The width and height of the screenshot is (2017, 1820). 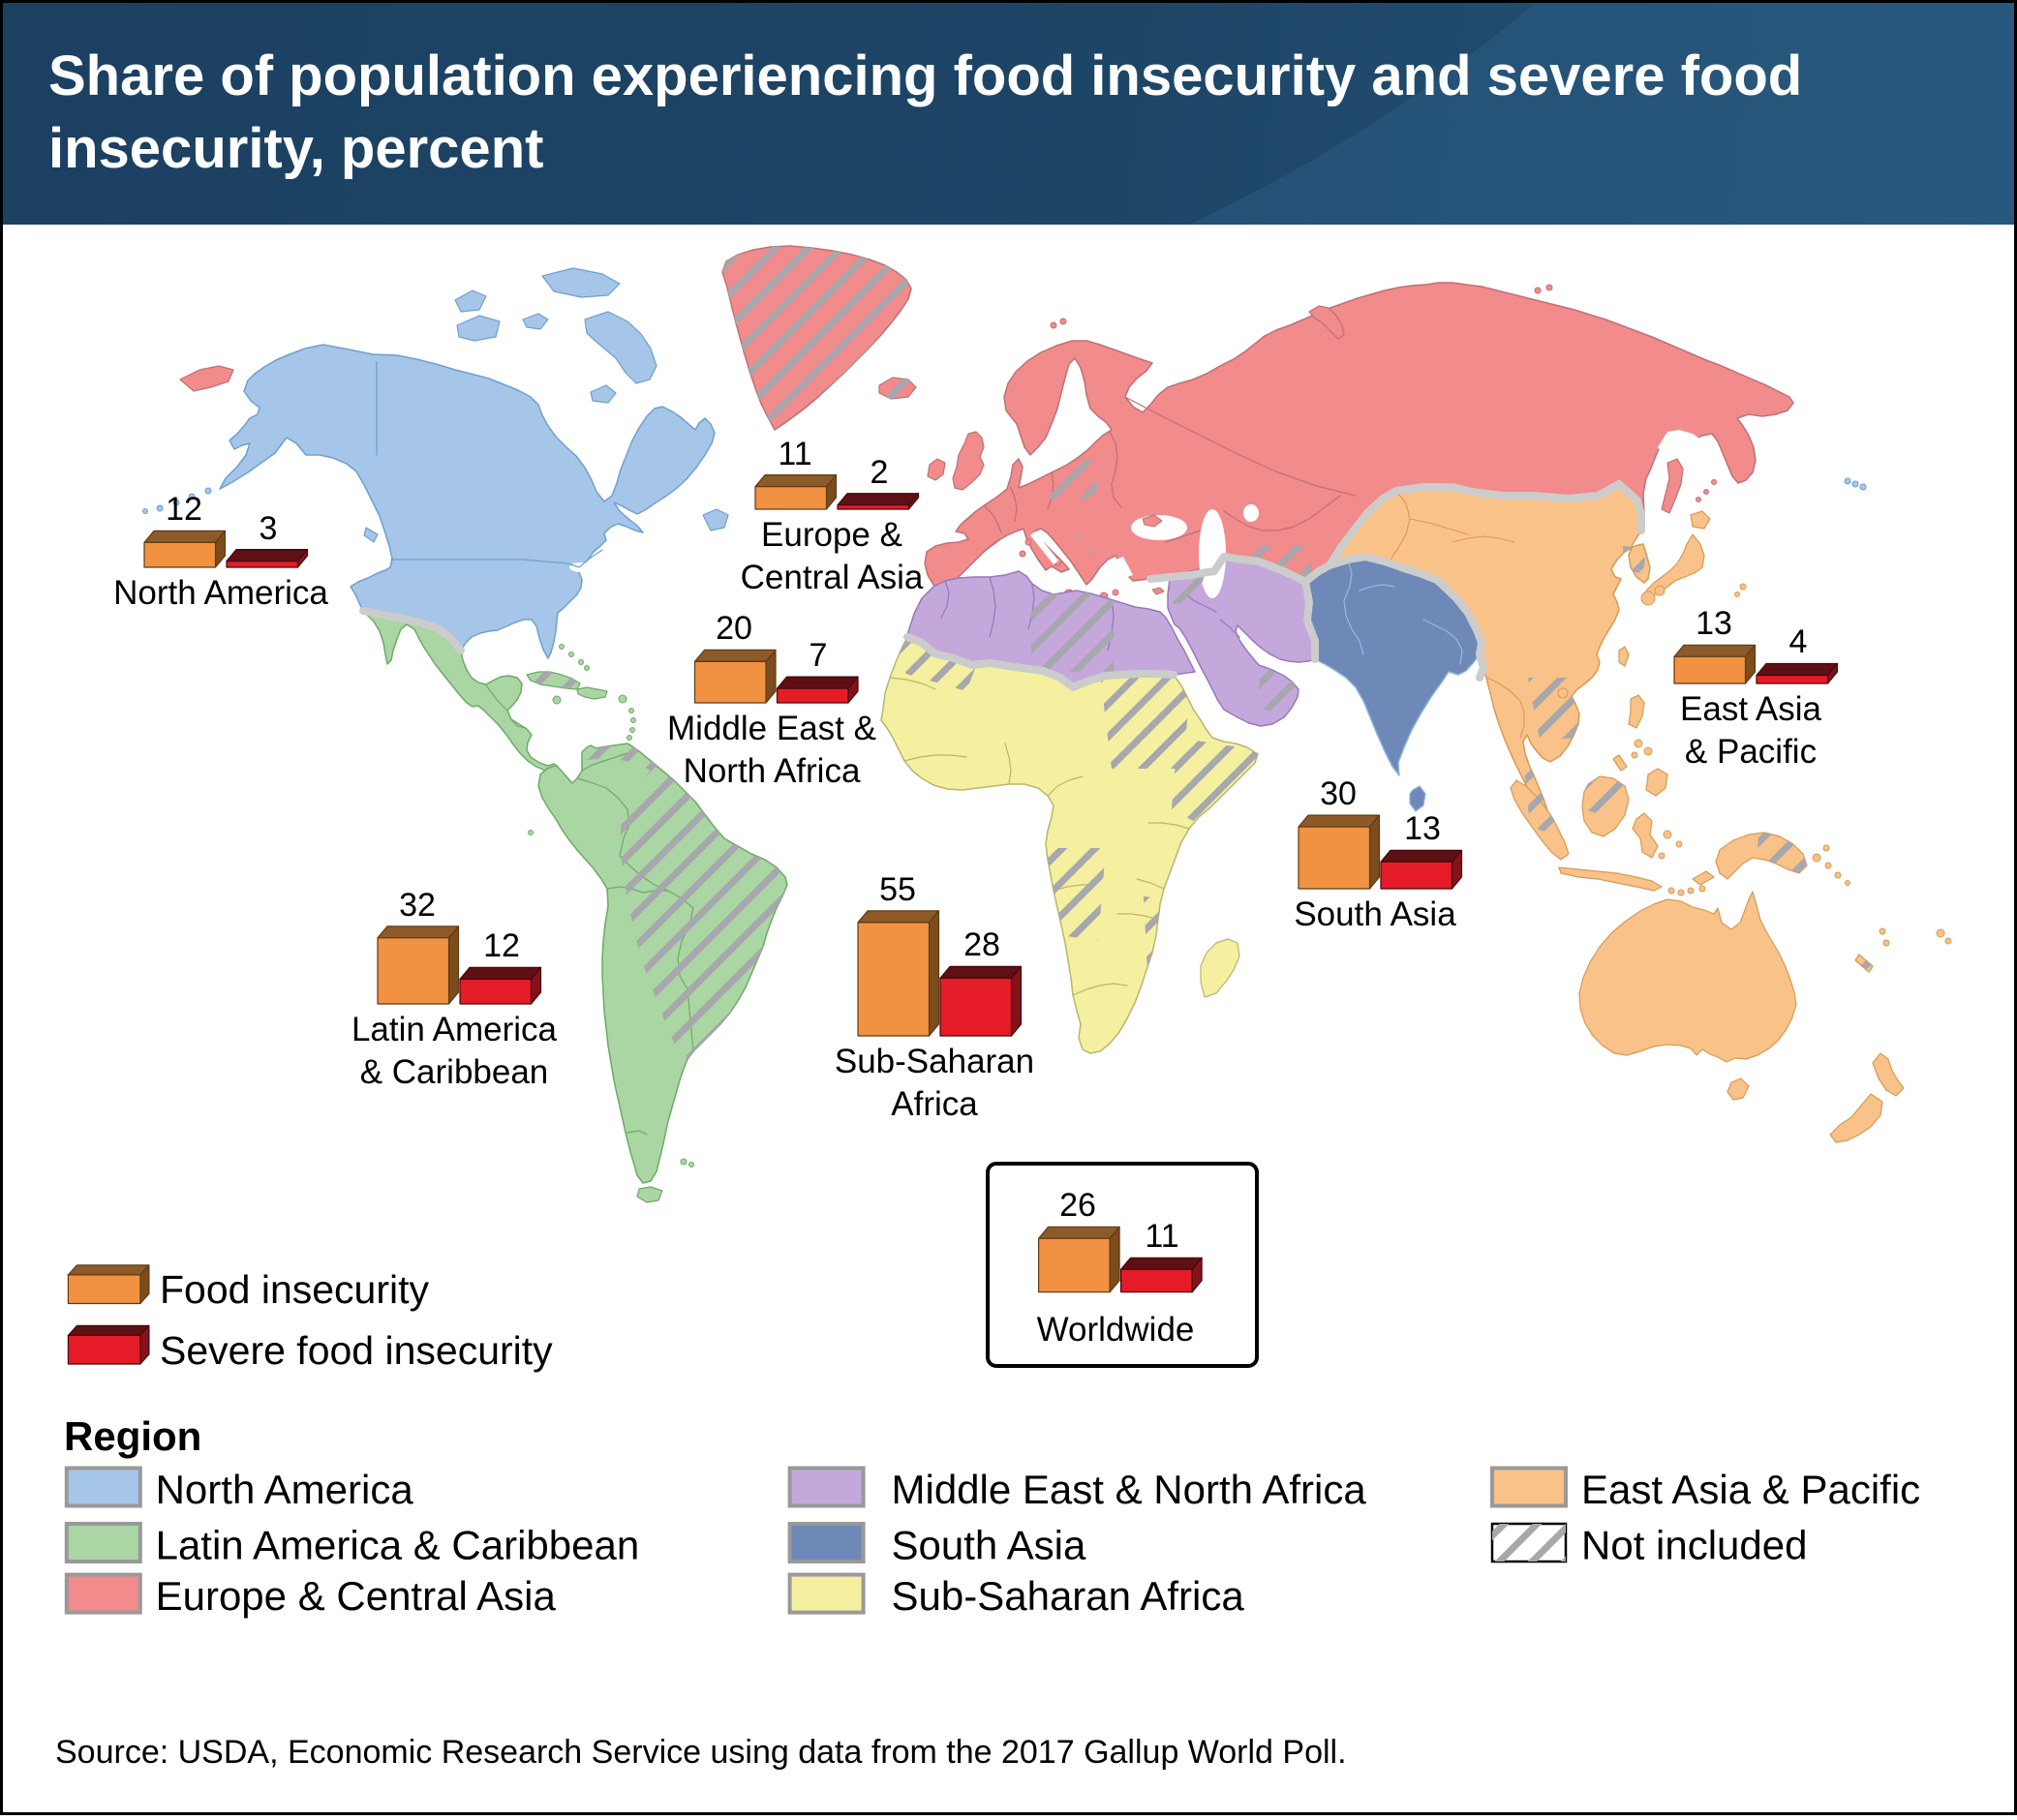 What do you see at coordinates (1129, 1489) in the screenshot?
I see `svg-text: Middle East & North Africa` at bounding box center [1129, 1489].